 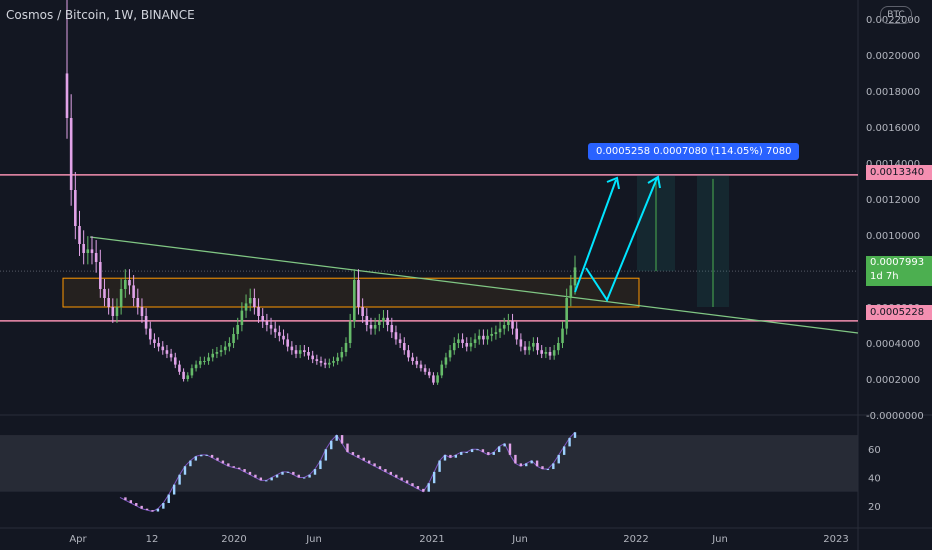 What do you see at coordinates (431, 539) in the screenshot?
I see `time-tick-label: 2021` at bounding box center [431, 539].